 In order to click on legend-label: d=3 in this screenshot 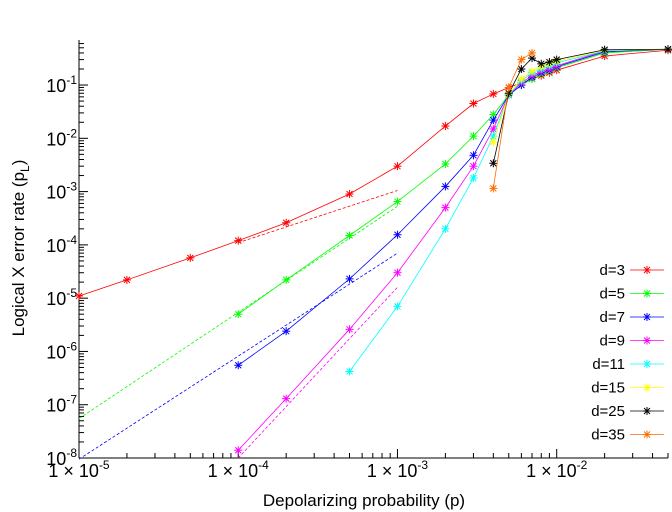, I will do `click(612, 270)`.